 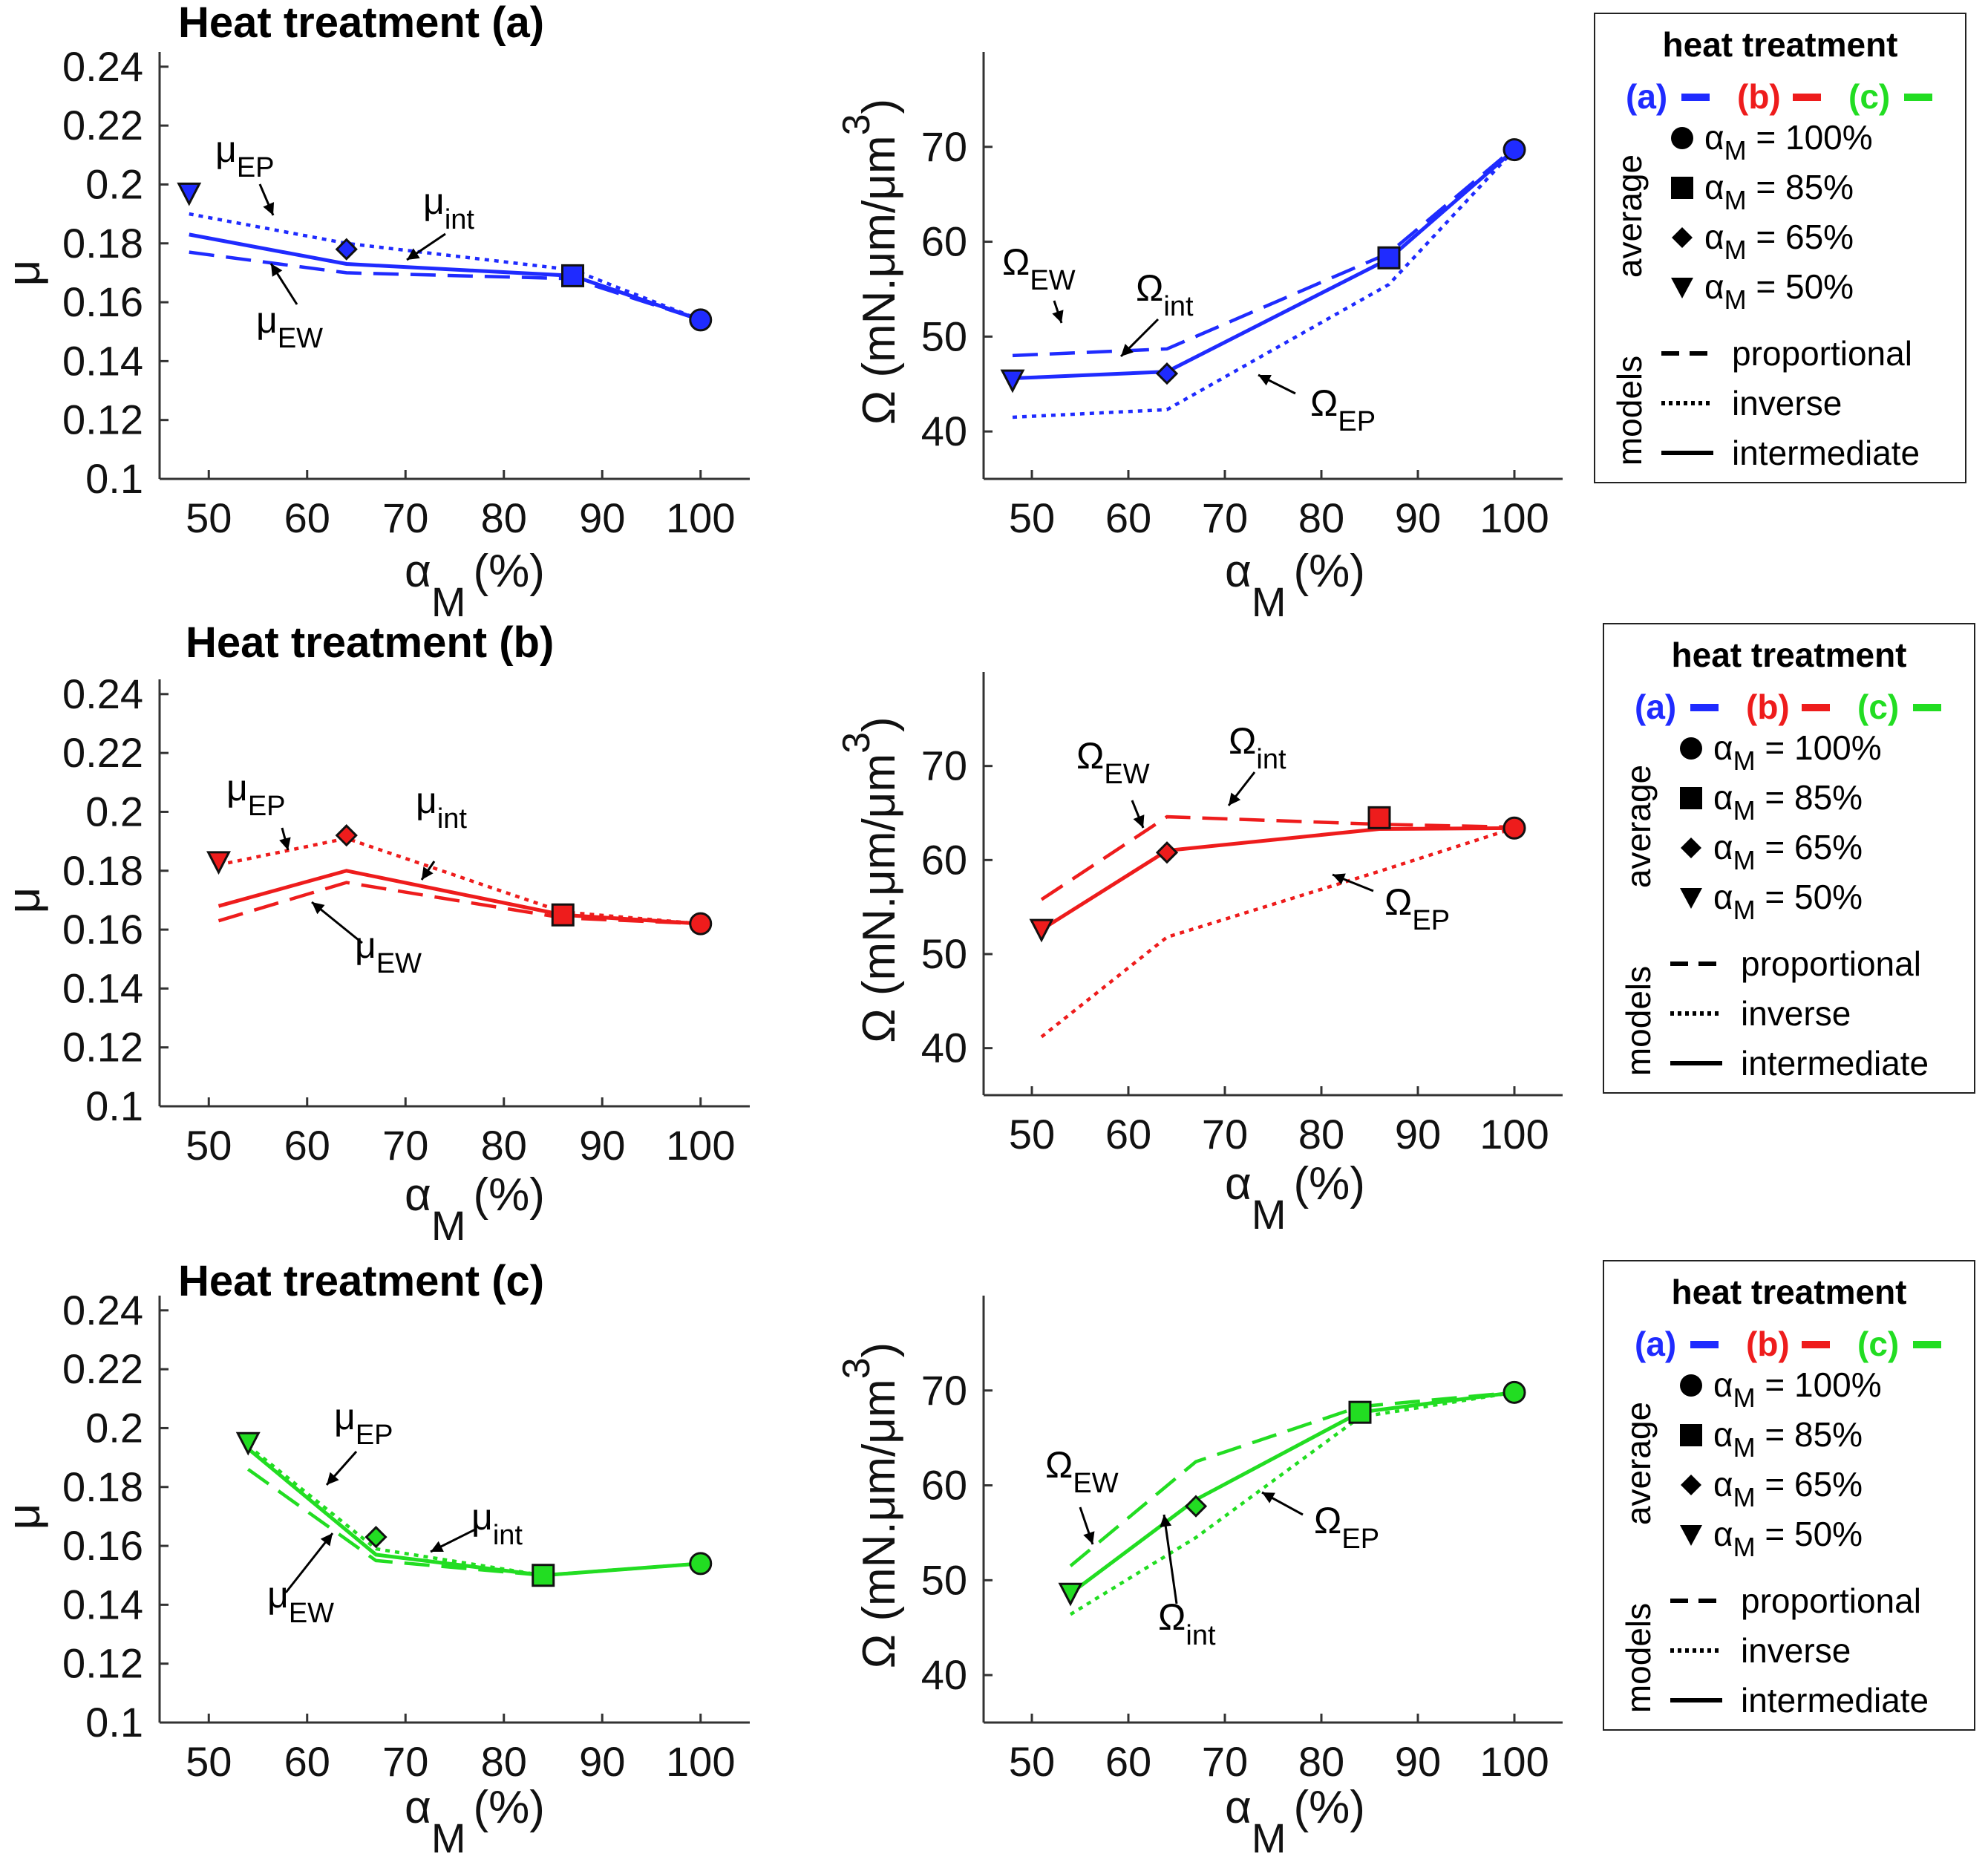 I want to click on y-tick-label: 0.18, so click(x=102, y=870).